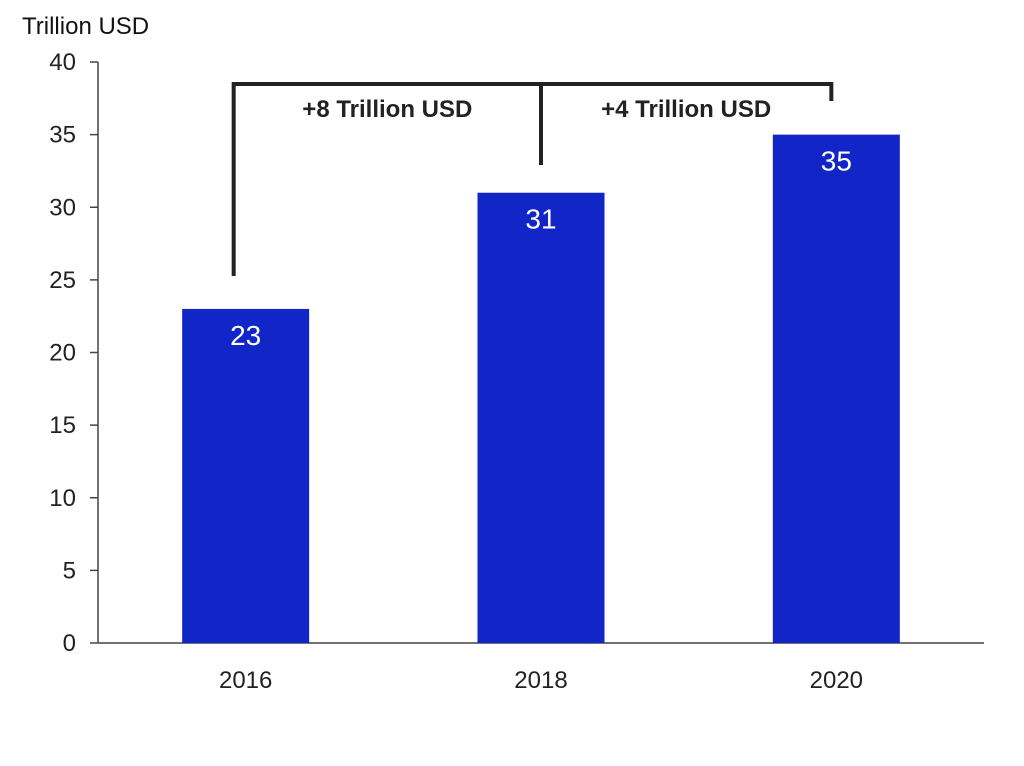 The image size is (1024, 766). I want to click on bar-2020, so click(836, 388).